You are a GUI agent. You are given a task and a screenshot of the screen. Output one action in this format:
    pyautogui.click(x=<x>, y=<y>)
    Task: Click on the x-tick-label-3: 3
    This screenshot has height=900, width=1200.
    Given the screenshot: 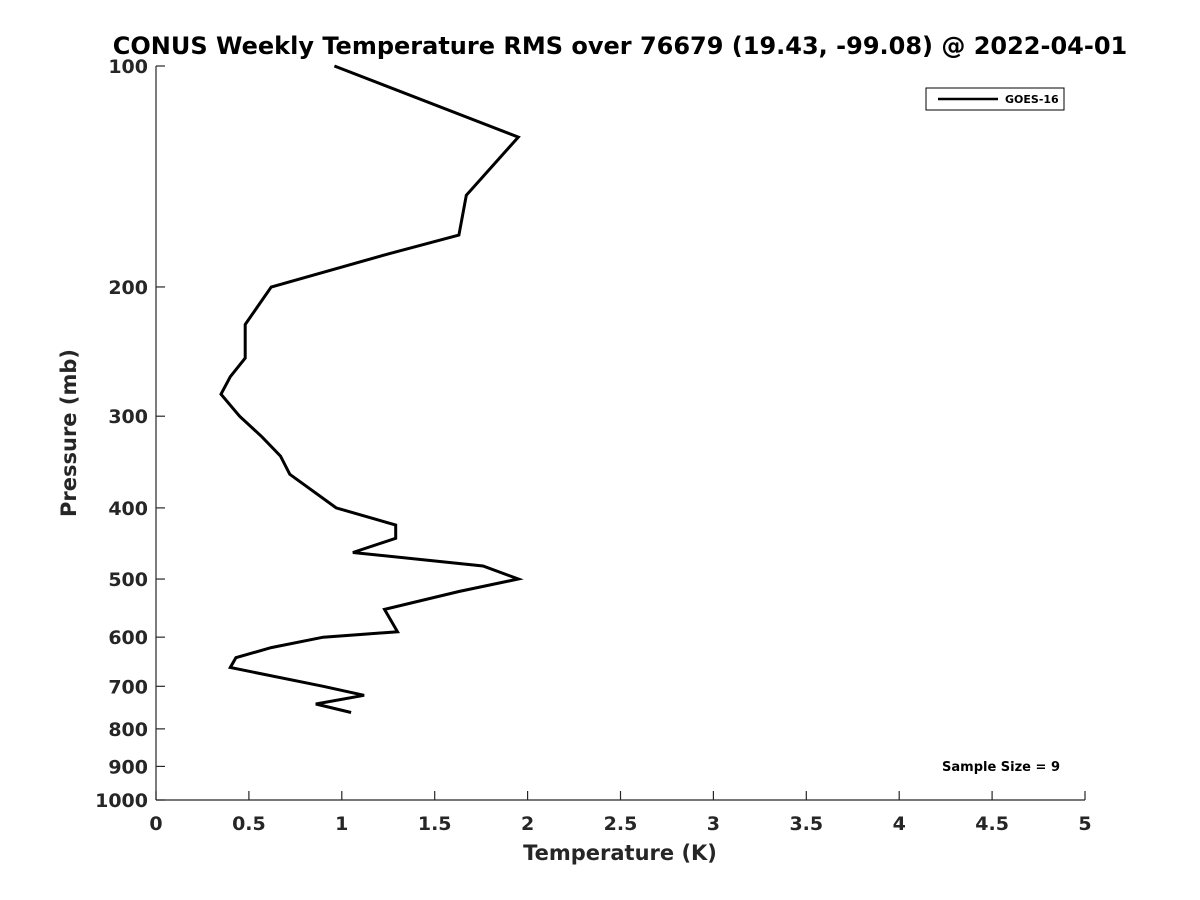 What is the action you would take?
    pyautogui.click(x=713, y=824)
    